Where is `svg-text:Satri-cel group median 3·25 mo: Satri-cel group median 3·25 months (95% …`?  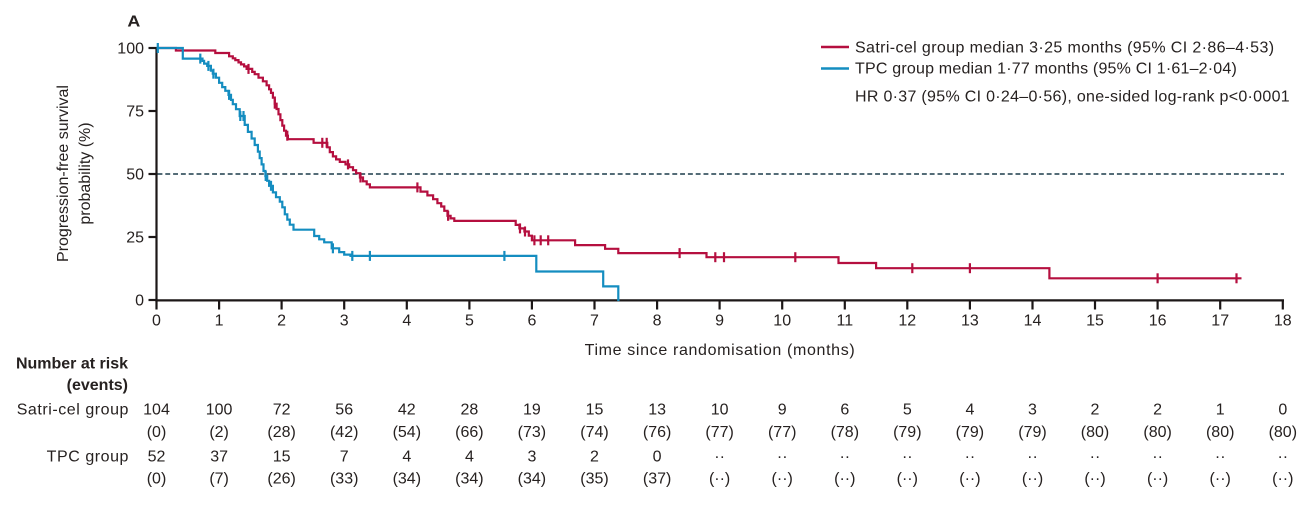
svg-text:Satri-cel group median 3·25 mo: Satri-cel group median 3·25 months (95% … is located at coordinates (1064, 48).